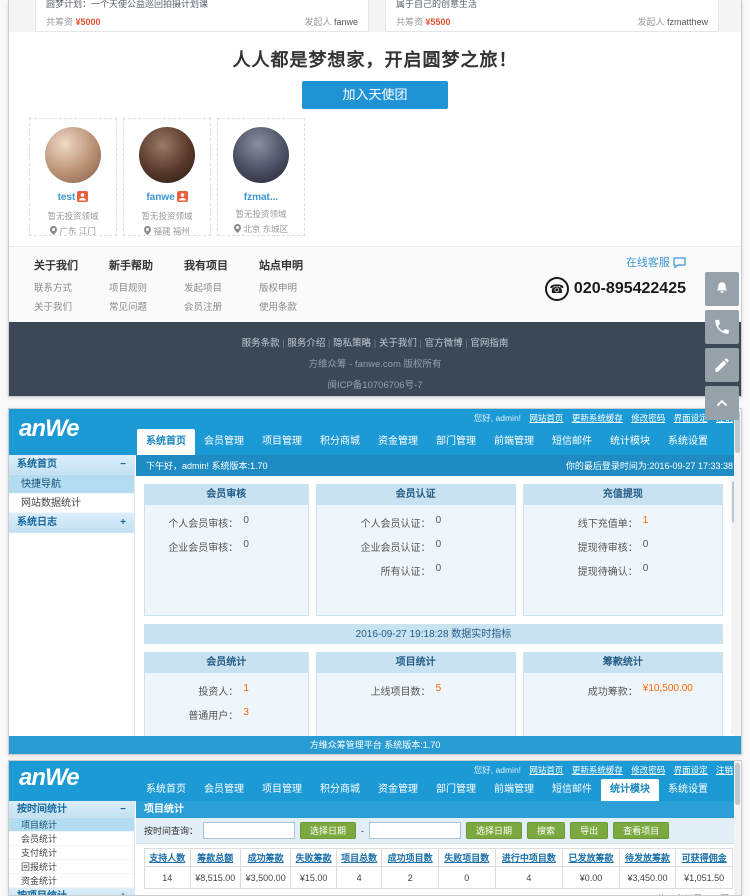 The image size is (750, 896). I want to click on owner-name: fanwe, so click(345, 22).